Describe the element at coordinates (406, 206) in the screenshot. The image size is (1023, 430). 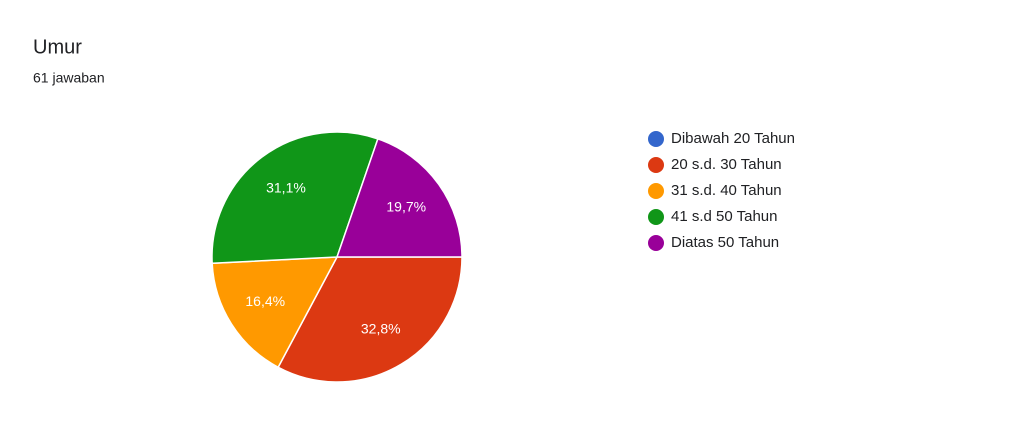
I see `slice-label: 19,7%` at that location.